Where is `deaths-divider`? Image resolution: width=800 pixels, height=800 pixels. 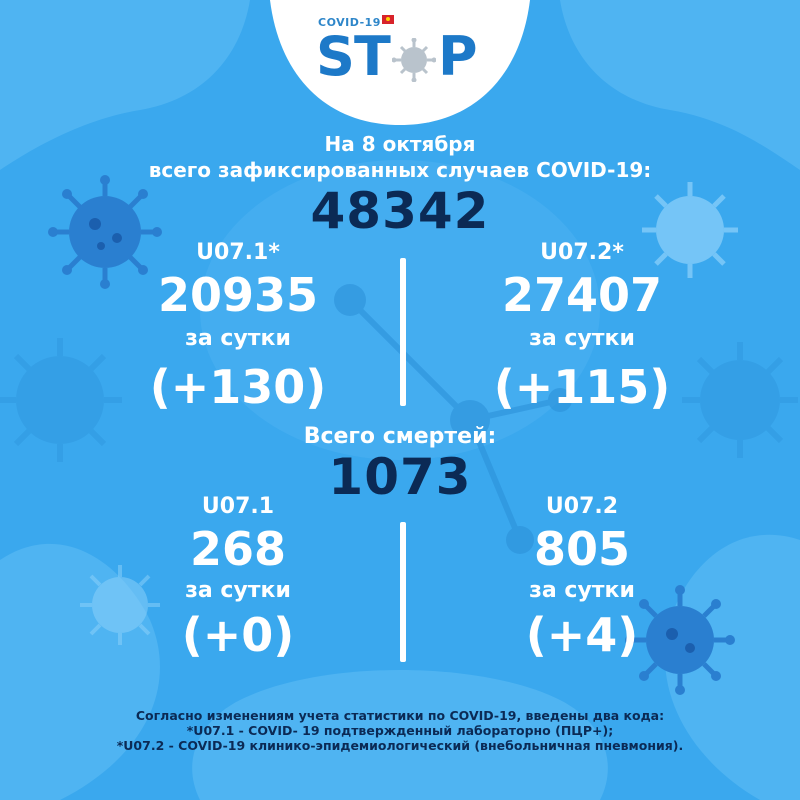 deaths-divider is located at coordinates (403, 592).